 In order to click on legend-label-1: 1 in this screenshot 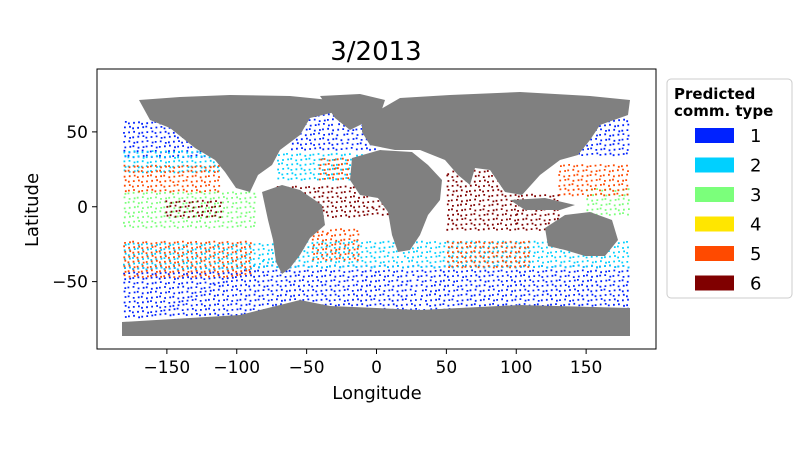, I will do `click(755, 136)`.